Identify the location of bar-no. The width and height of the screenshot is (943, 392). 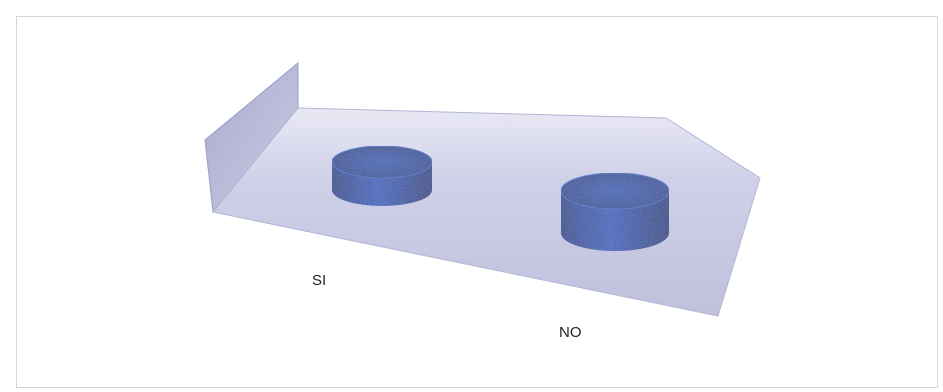
(615, 211).